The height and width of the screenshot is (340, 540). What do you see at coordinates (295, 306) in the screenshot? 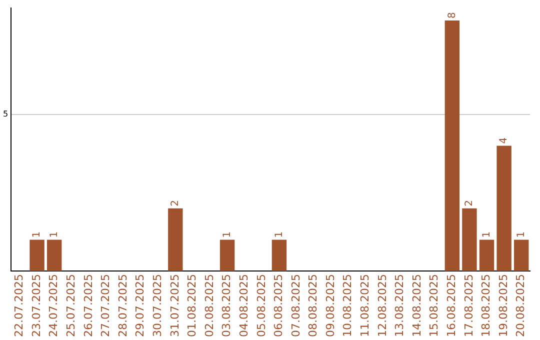
I see `x-tick-label: 07.08.2025` at bounding box center [295, 306].